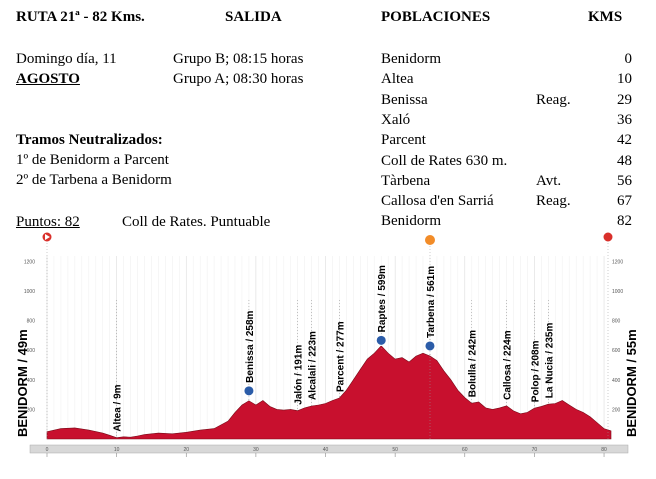 This screenshot has width=656, height=479. Describe the element at coordinates (256, 450) in the screenshot. I see `x-tick-label: 30` at that location.